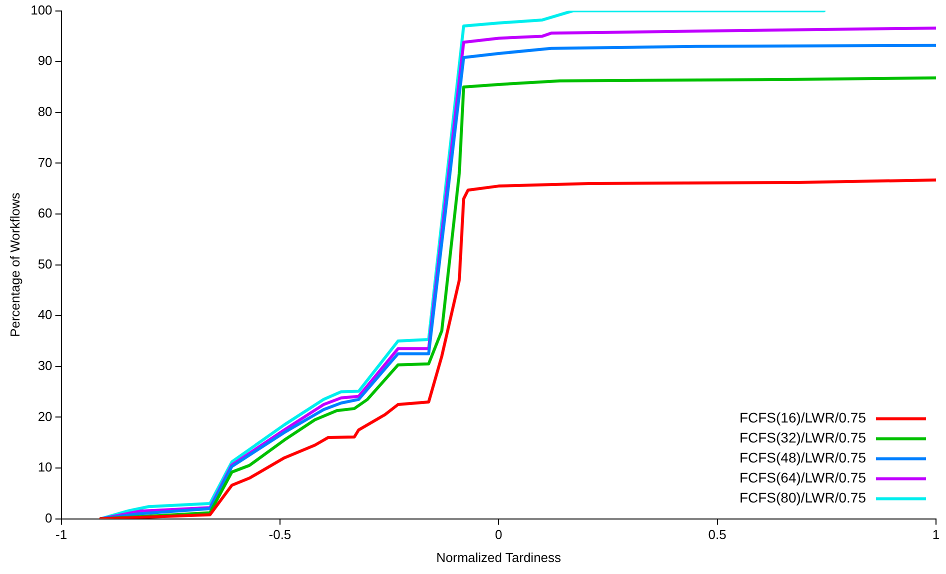 Image resolution: width=946 pixels, height=574 pixels. Describe the element at coordinates (45, 264) in the screenshot. I see `y-tick-label: 50` at that location.